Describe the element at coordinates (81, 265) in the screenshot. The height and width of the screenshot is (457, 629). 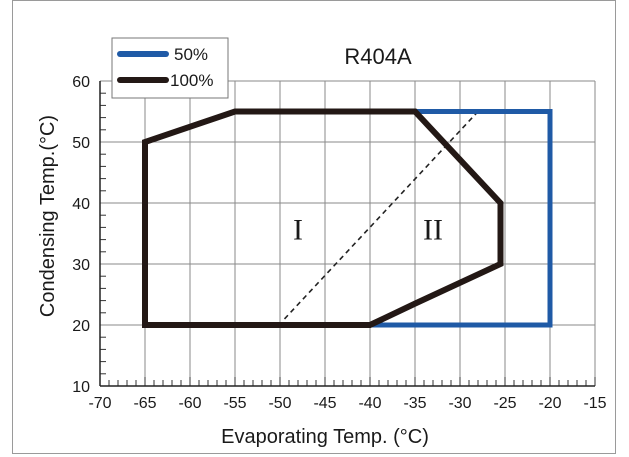
I see `y-tick-label: 30` at that location.